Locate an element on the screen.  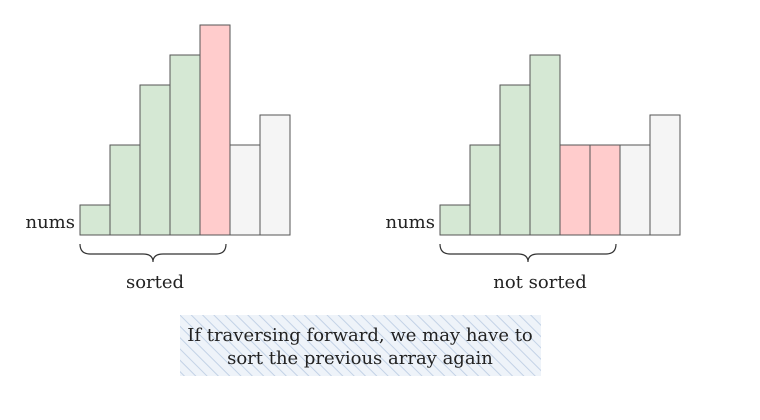
note-background is located at coordinates (360, 345).